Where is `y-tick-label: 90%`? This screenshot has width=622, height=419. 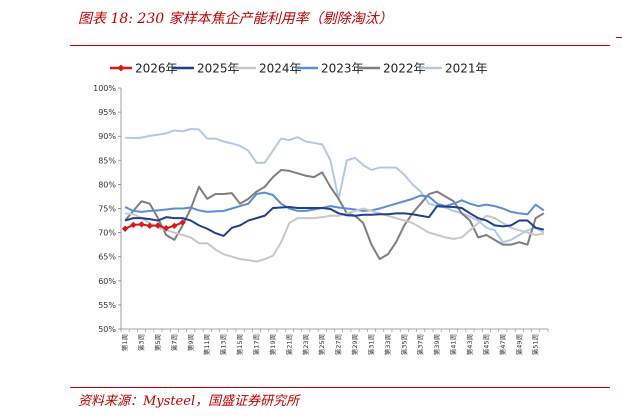
y-tick-label: 90% is located at coordinates (107, 136).